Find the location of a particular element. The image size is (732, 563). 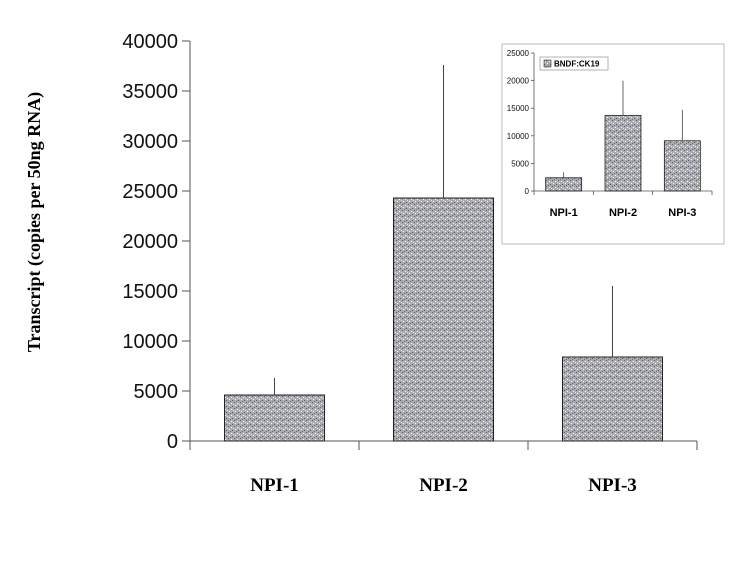

inset-category-label-npi-2: NPI-2 is located at coordinates (623, 213).